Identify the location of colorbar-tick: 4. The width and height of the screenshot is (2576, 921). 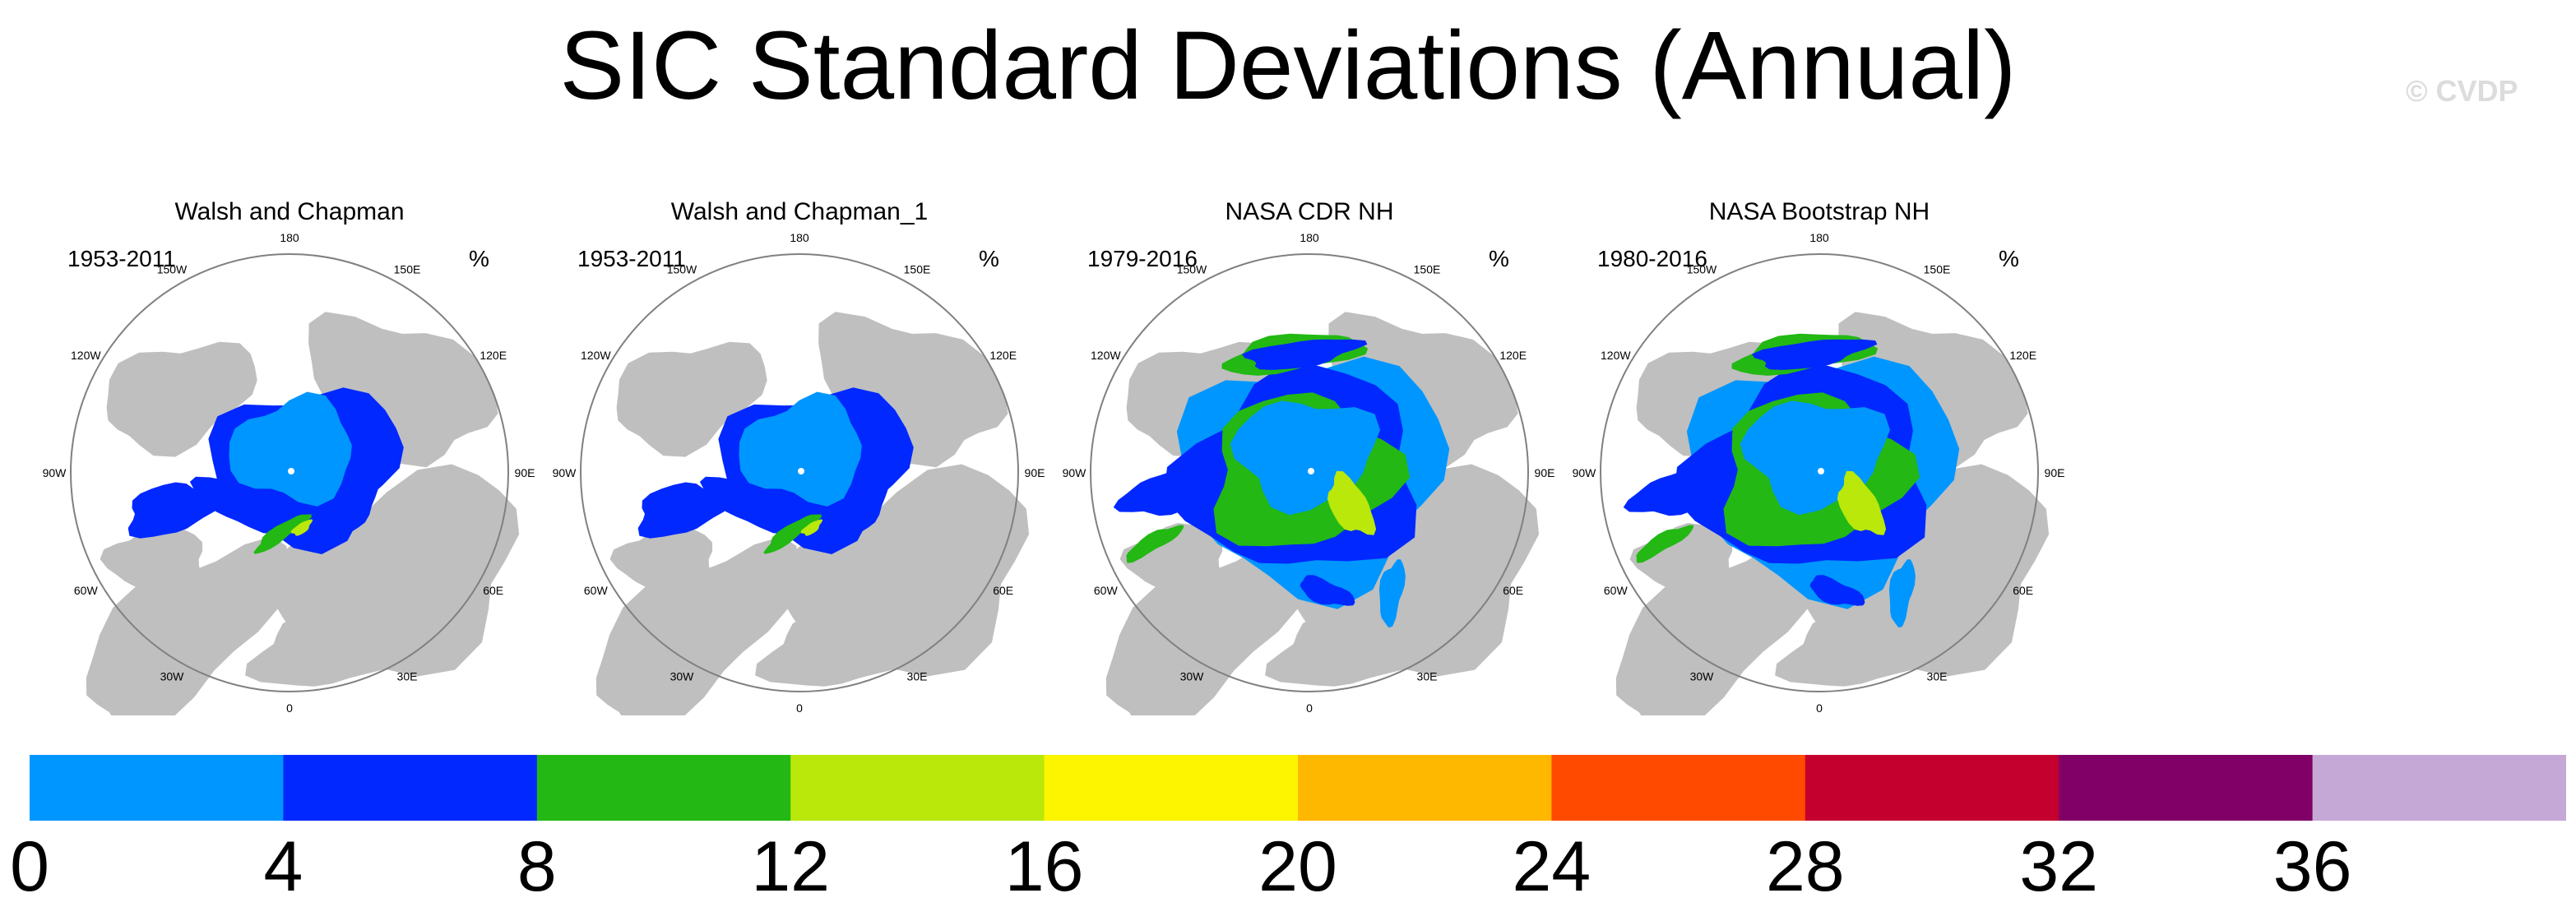
(283, 867).